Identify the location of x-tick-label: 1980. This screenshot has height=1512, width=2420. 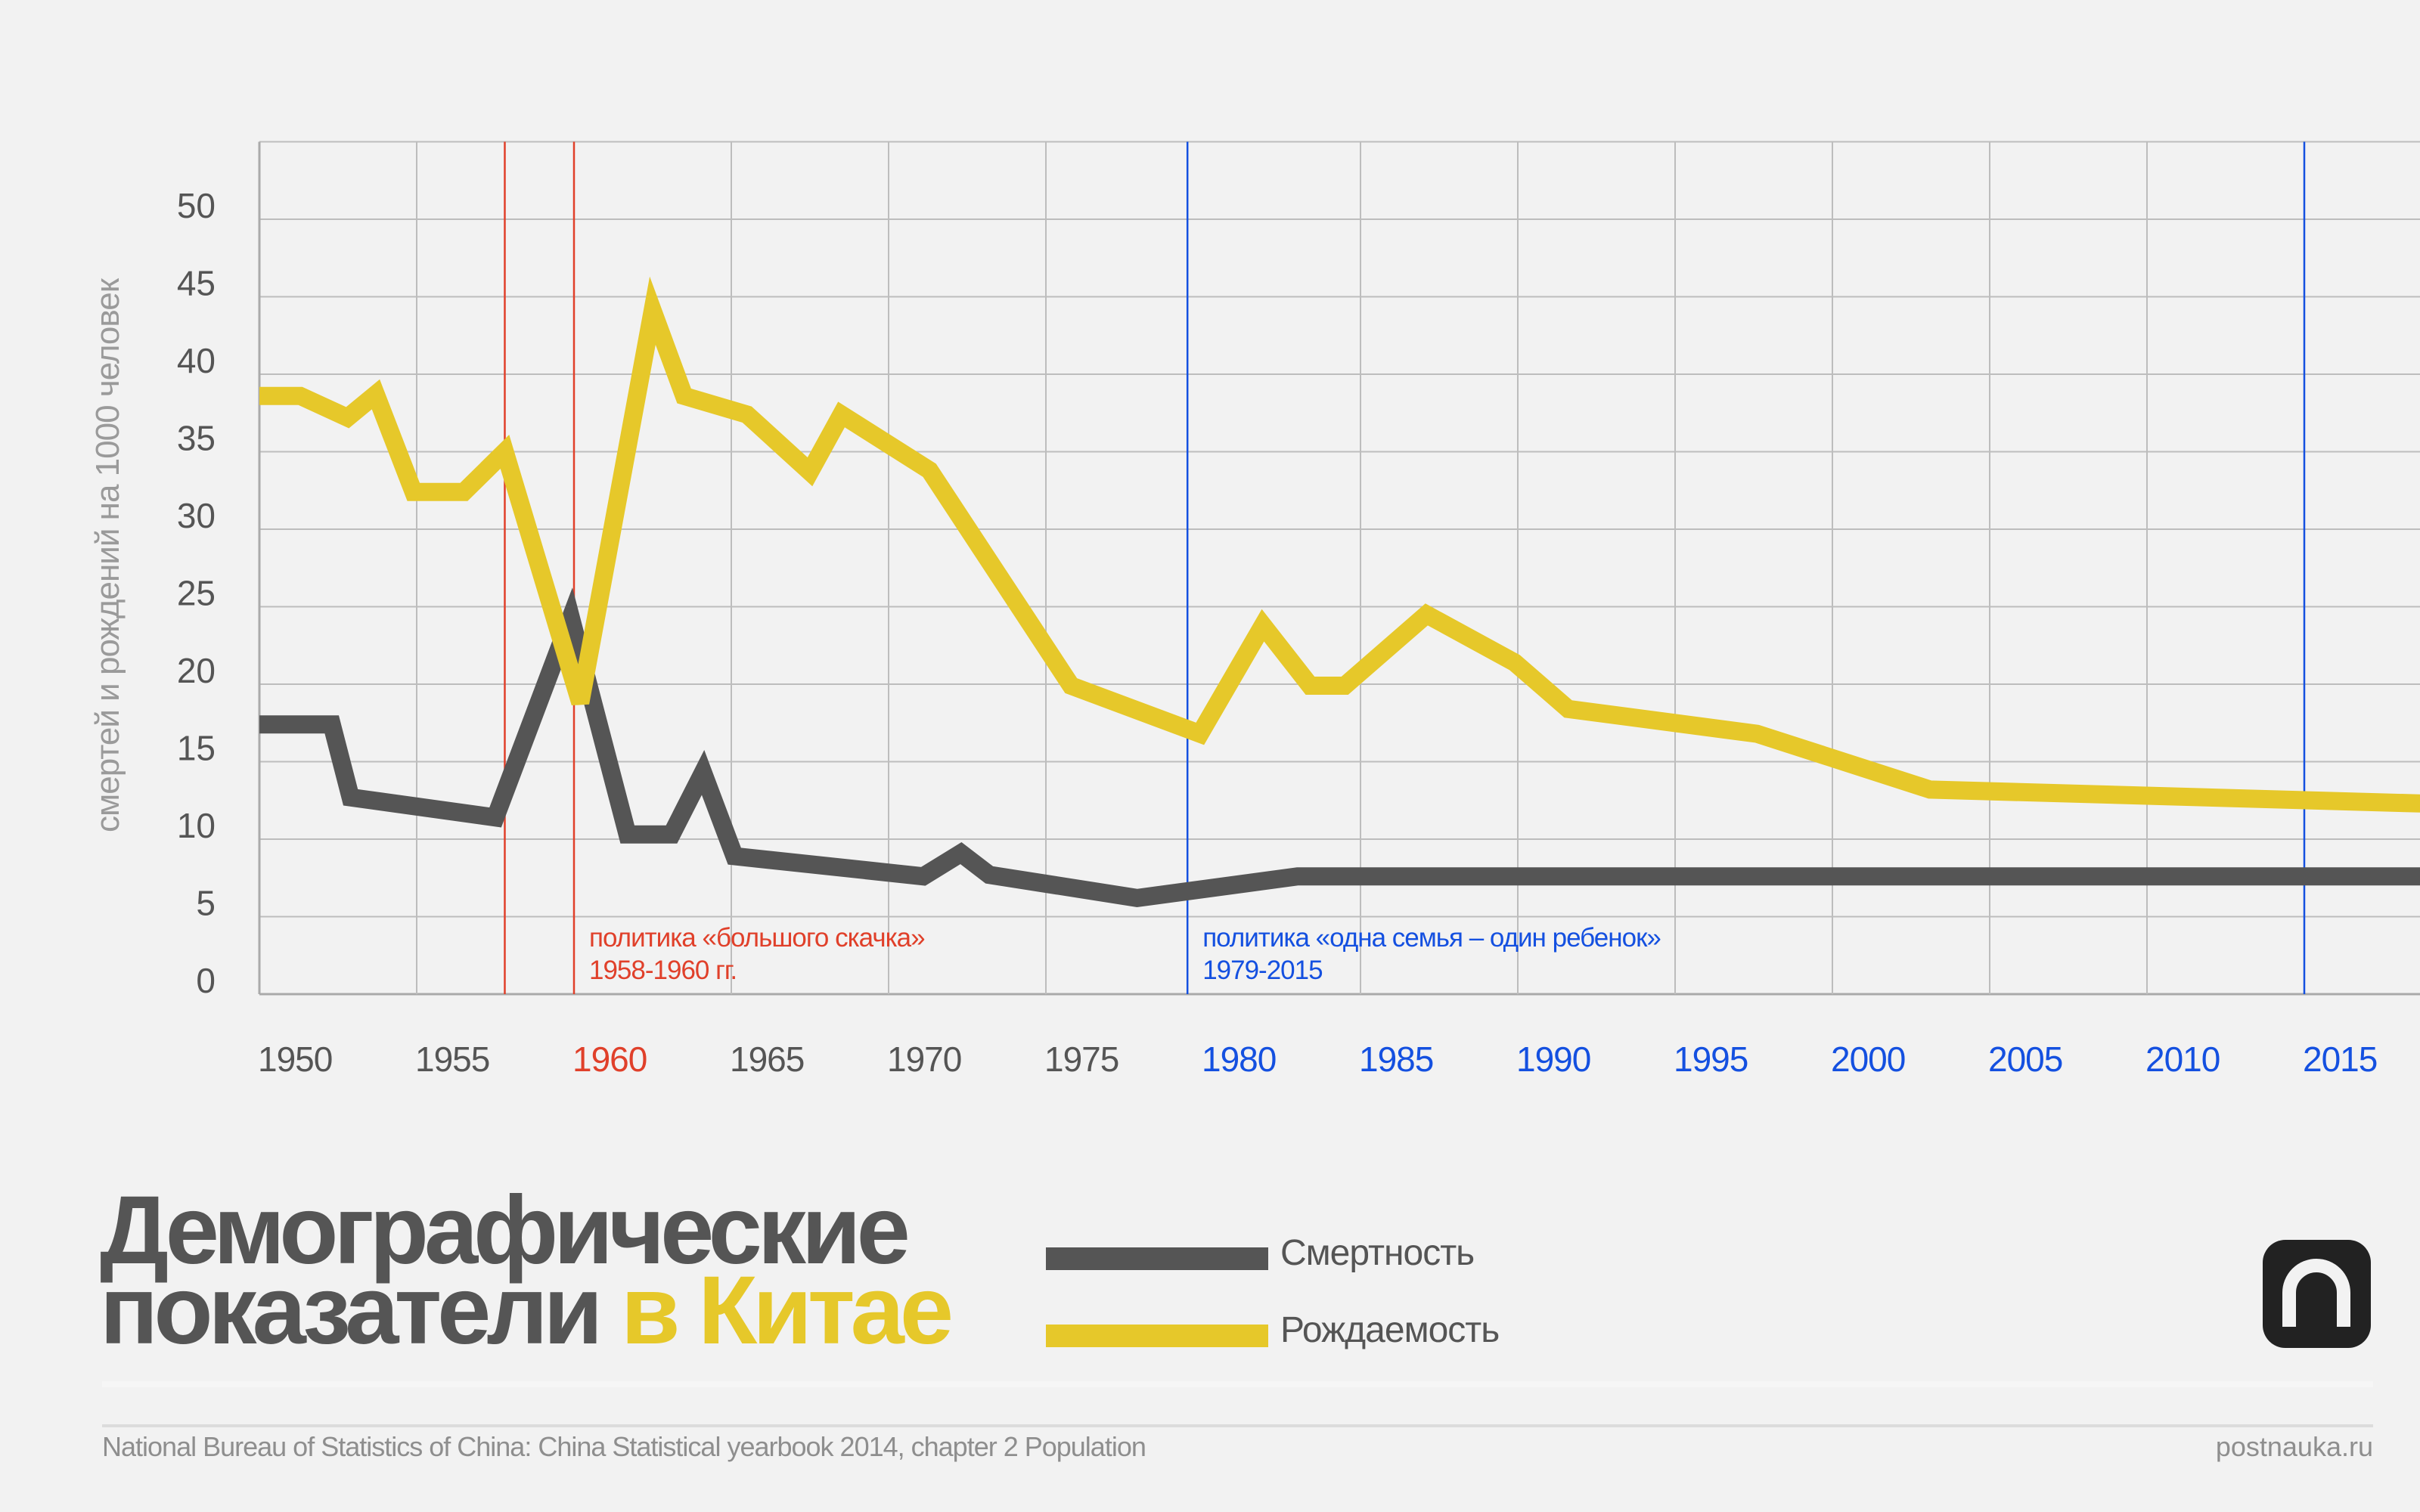
(1239, 1059).